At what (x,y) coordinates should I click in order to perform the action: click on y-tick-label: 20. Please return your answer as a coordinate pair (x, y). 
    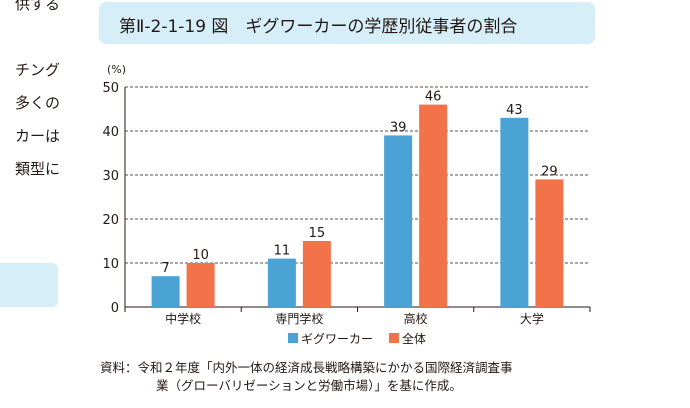
    Looking at the image, I should click on (110, 220).